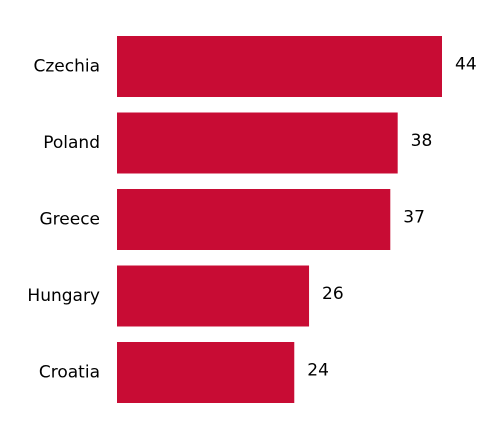  What do you see at coordinates (318, 371) in the screenshot?
I see `value-label: 24` at bounding box center [318, 371].